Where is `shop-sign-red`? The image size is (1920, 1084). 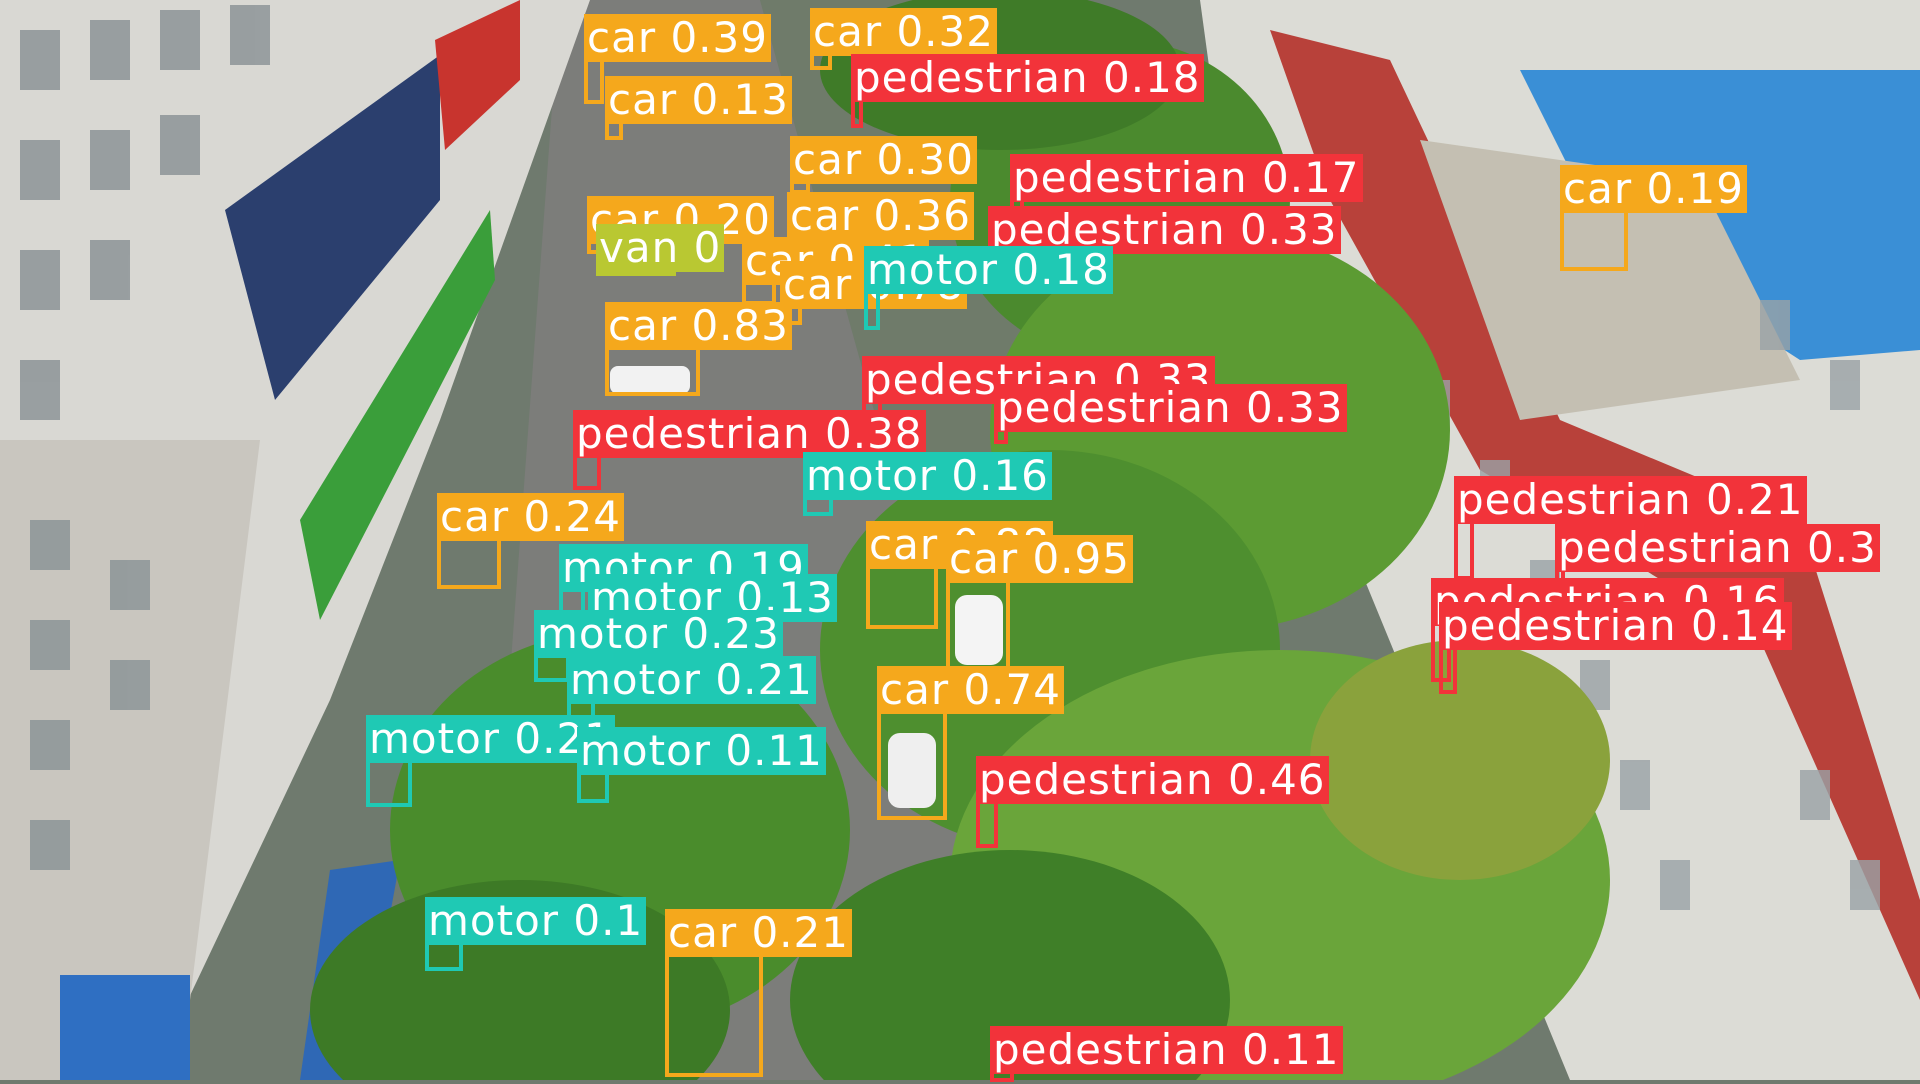 shop-sign-red is located at coordinates (477, 75).